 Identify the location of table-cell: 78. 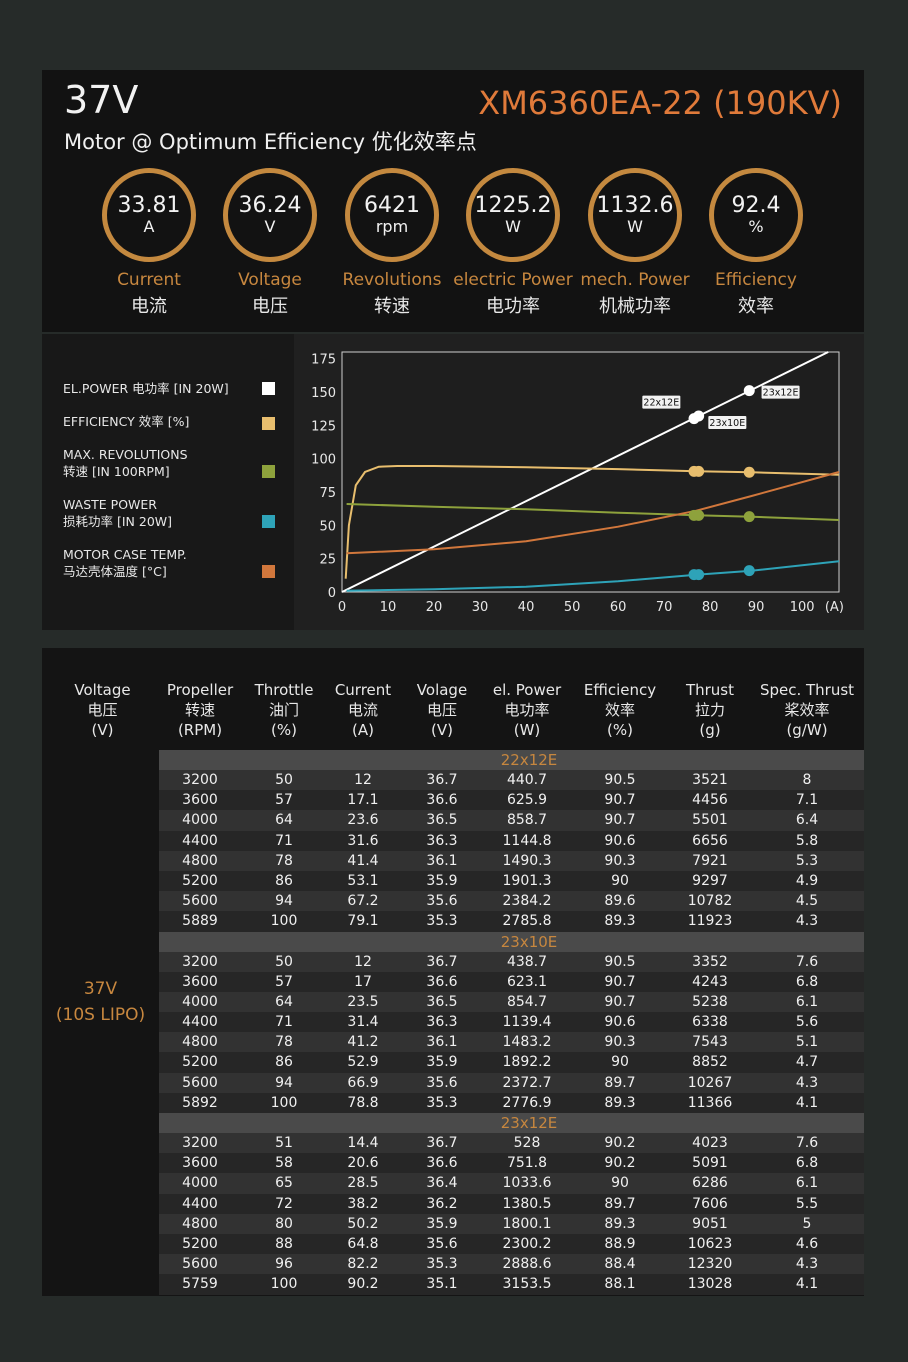
(284, 860).